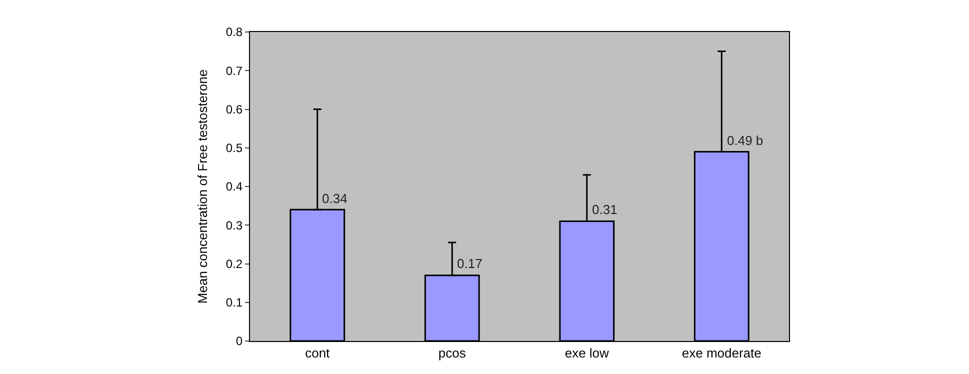 This screenshot has width=969, height=374. What do you see at coordinates (234, 109) in the screenshot?
I see `y-tick-label: 0.6` at bounding box center [234, 109].